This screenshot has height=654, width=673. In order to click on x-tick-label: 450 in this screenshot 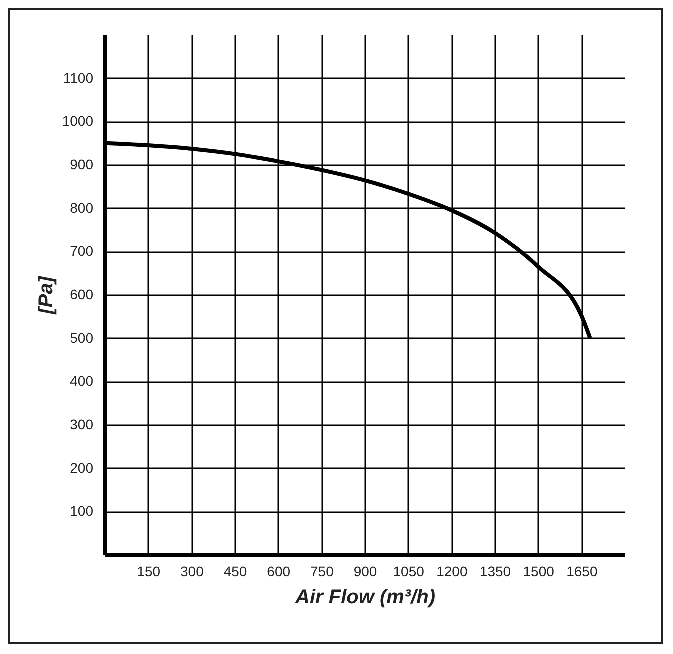, I will do `click(236, 572)`.